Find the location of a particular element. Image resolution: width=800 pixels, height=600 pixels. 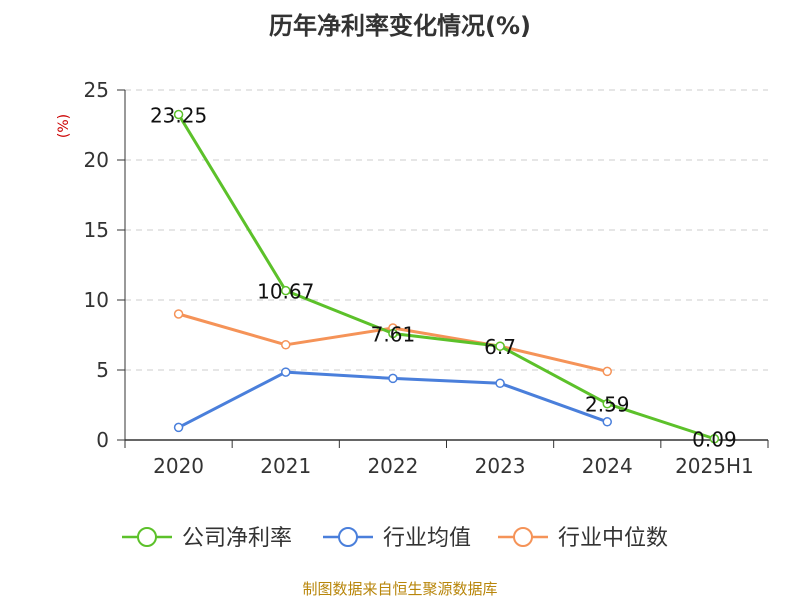

x-tick-label: 2020 is located at coordinates (178, 466).